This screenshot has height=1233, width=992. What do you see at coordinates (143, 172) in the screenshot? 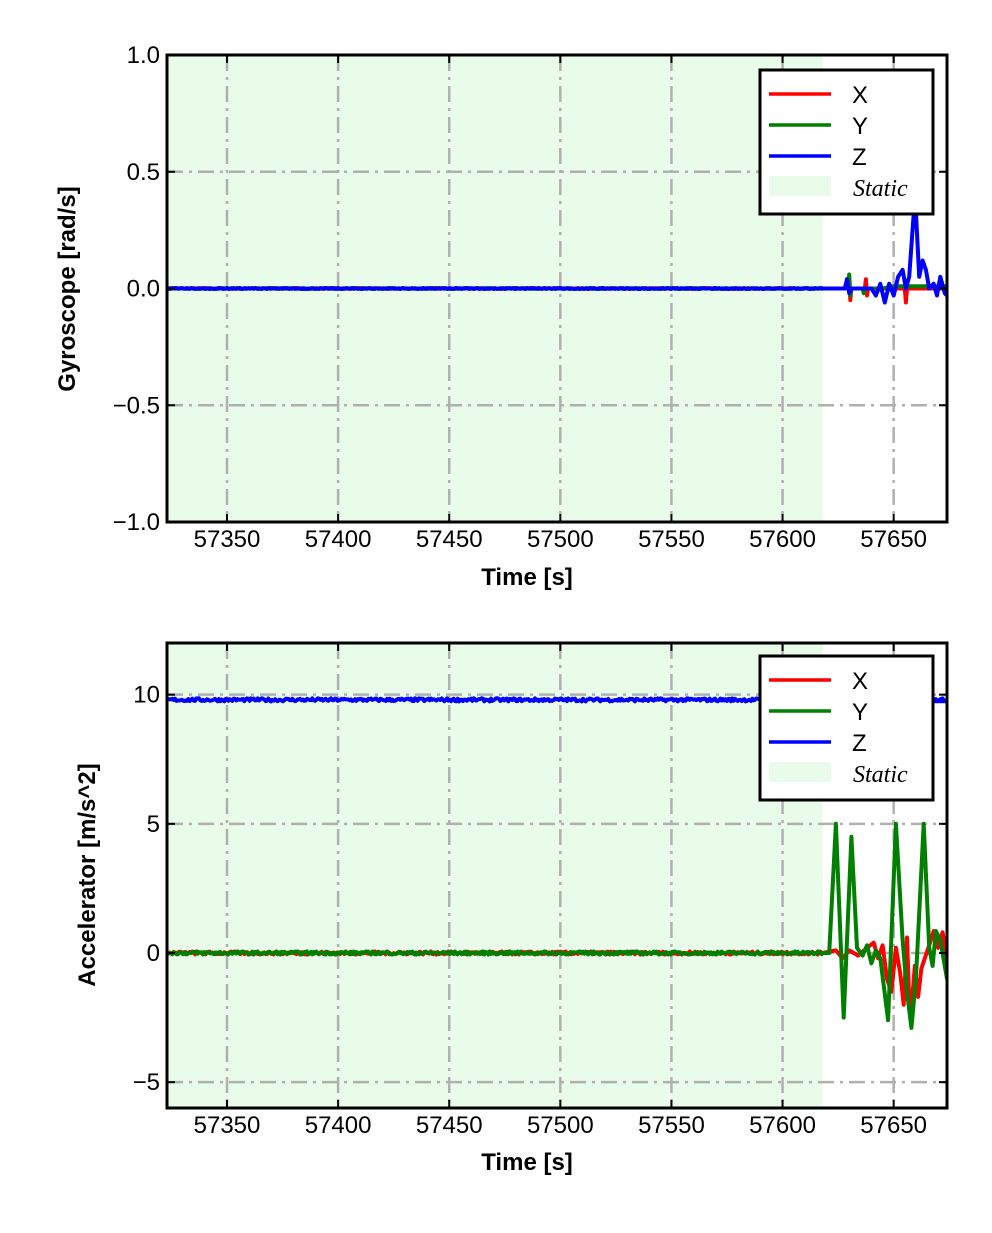
I see `y-tick-label: 0.5` at bounding box center [143, 172].